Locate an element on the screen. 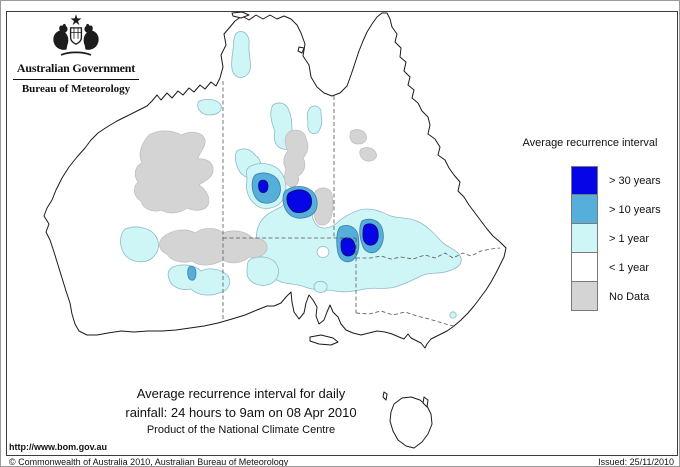 The width and height of the screenshot is (680, 467). legend-row-no-data: No Data is located at coordinates (590, 296).